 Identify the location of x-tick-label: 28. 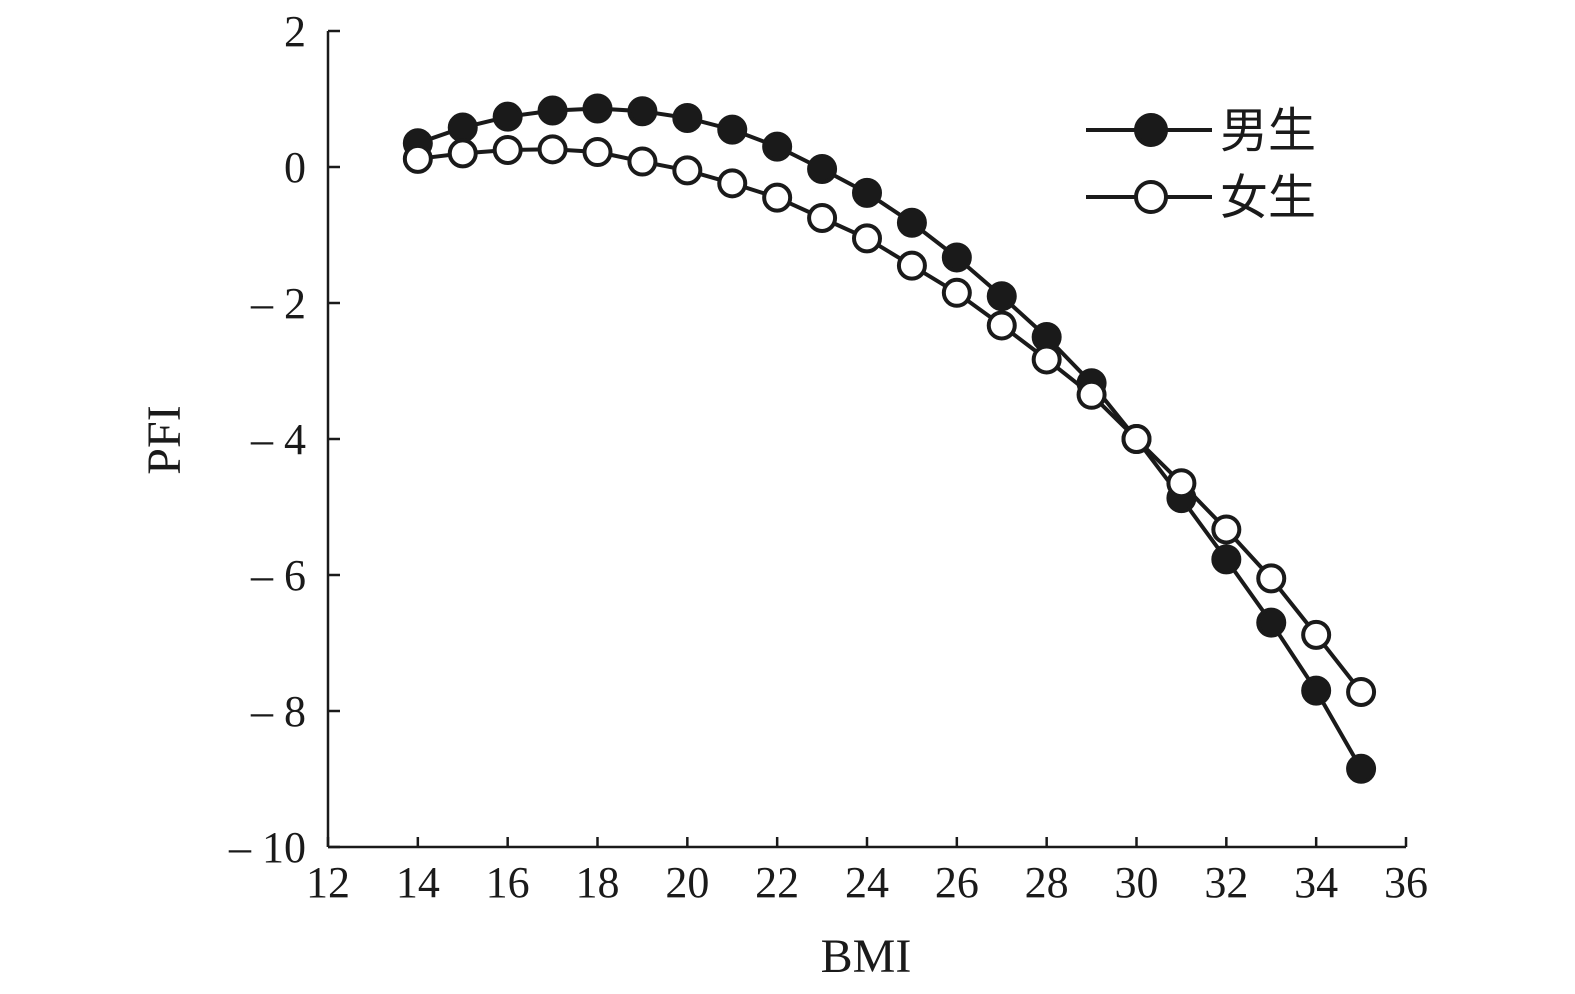
(1047, 882).